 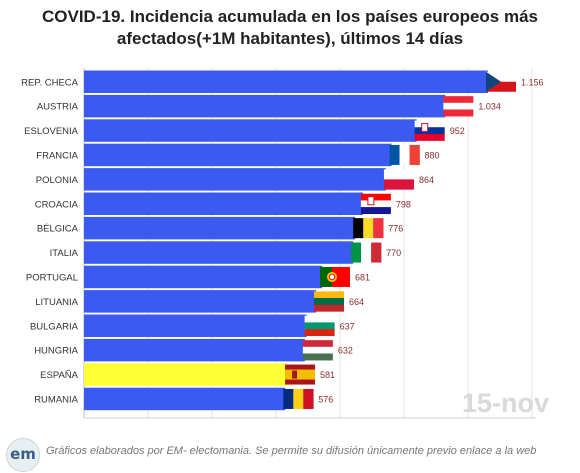 What do you see at coordinates (457, 131) in the screenshot?
I see `value-label: 952` at bounding box center [457, 131].